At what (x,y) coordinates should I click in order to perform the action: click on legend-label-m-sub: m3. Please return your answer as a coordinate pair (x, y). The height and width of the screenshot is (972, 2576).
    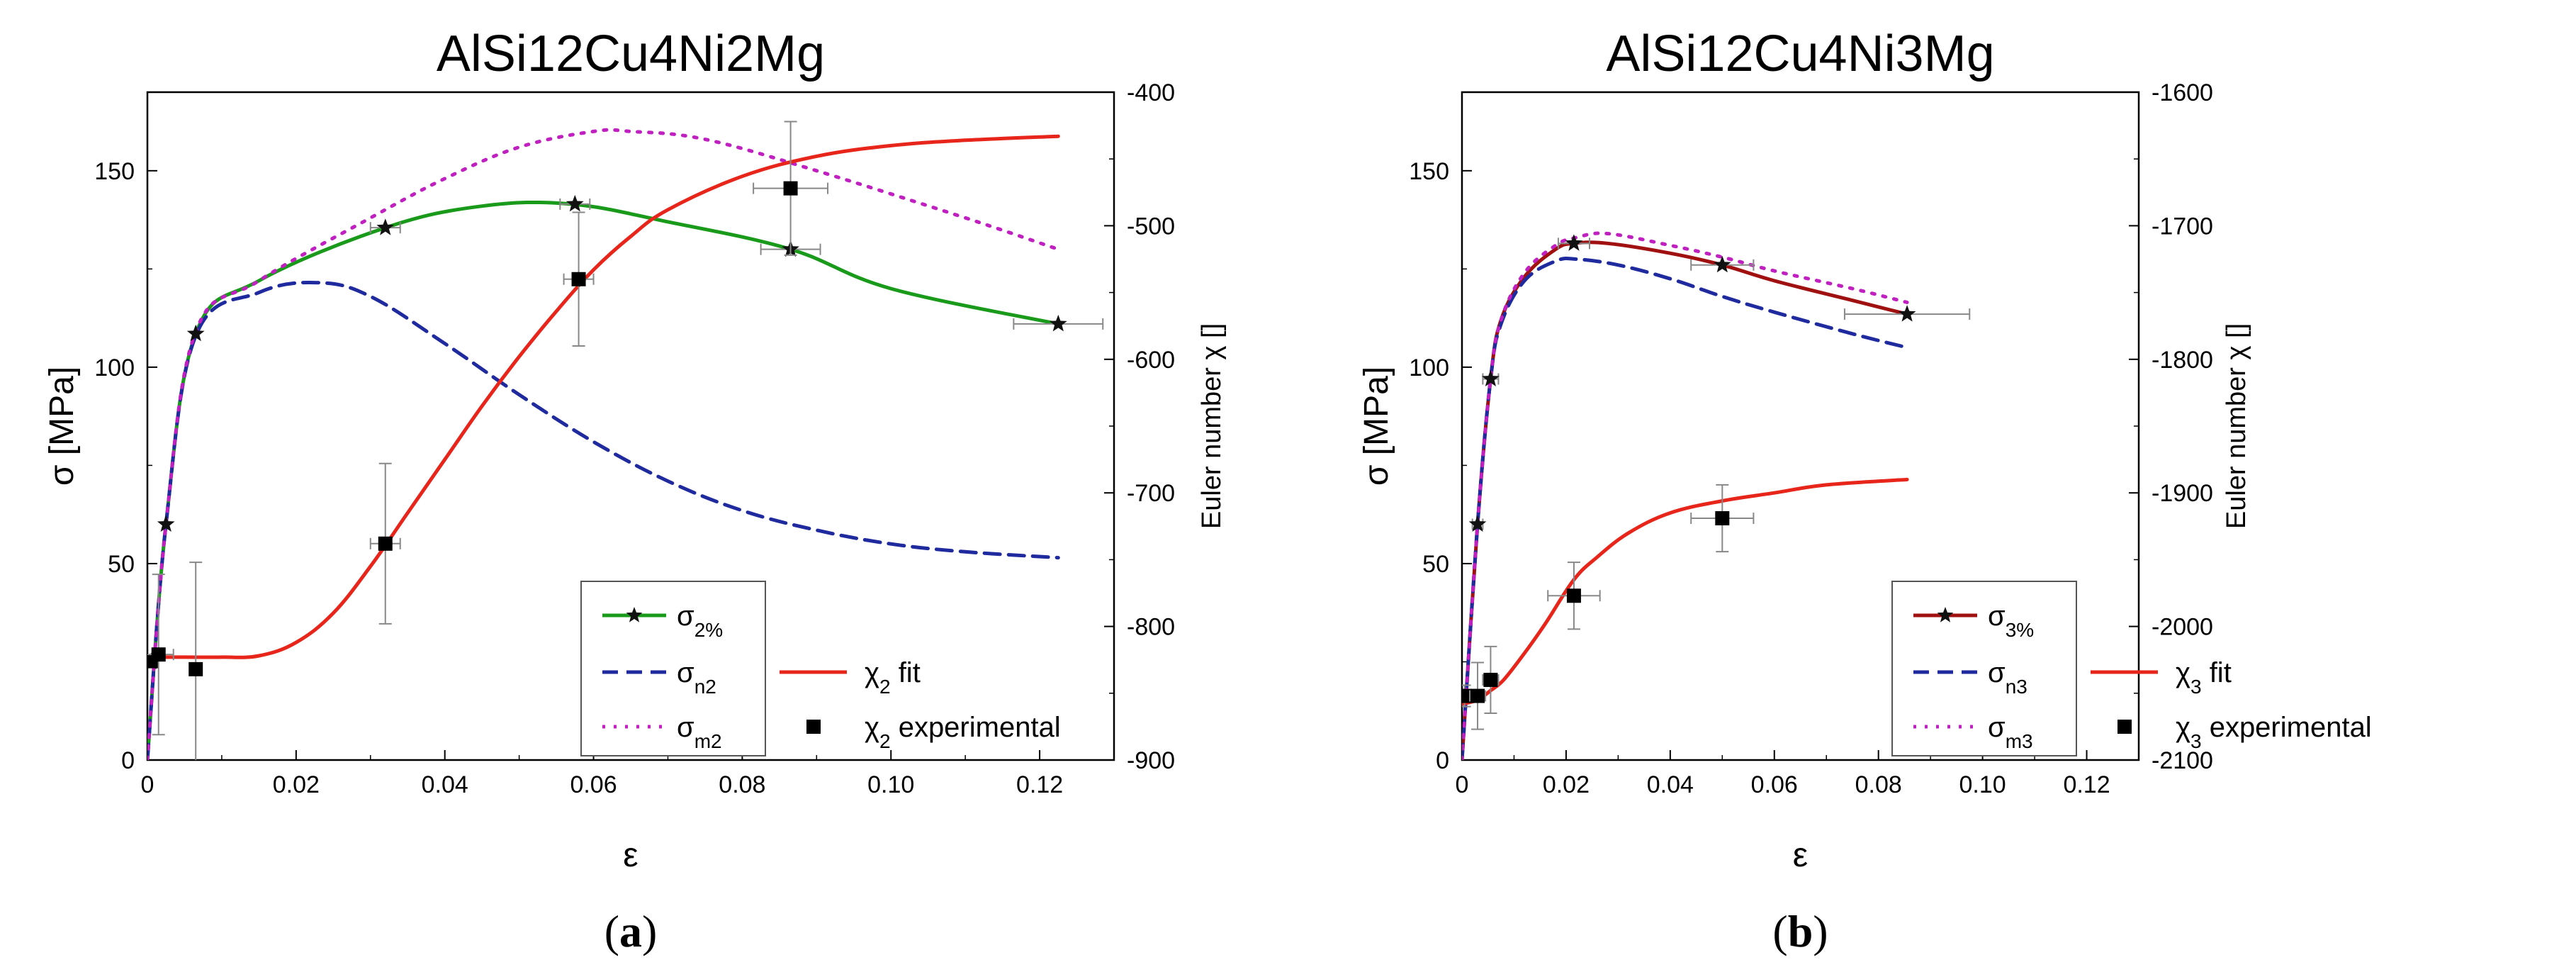
    Looking at the image, I should click on (2020, 741).